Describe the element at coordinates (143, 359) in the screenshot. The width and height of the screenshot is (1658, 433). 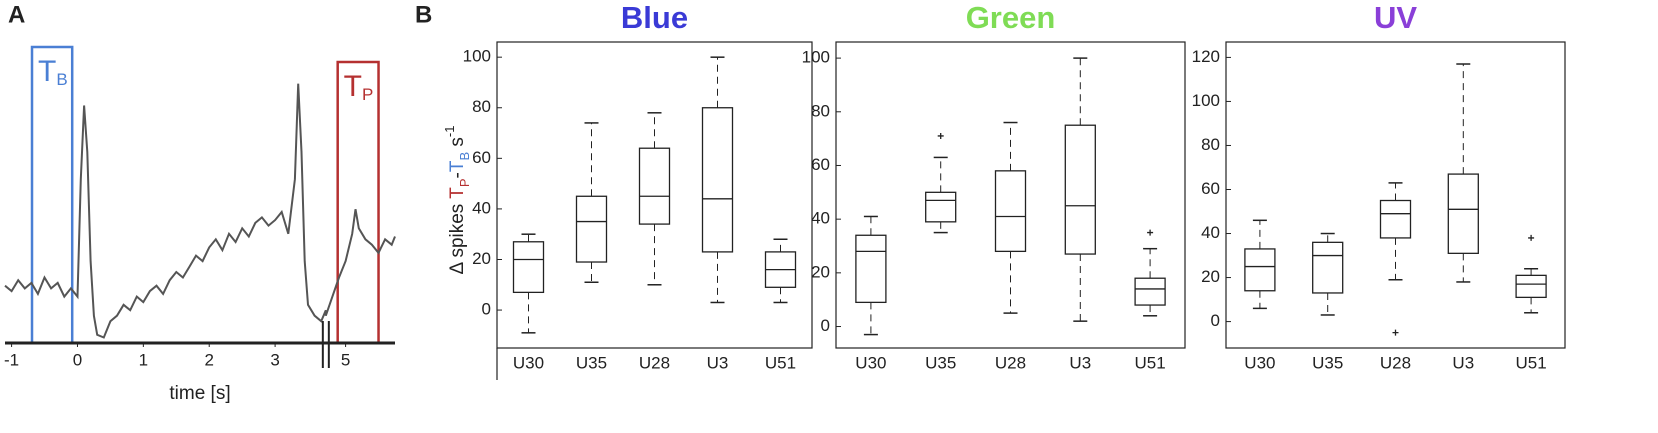
I see `x-tick-label: 1` at that location.